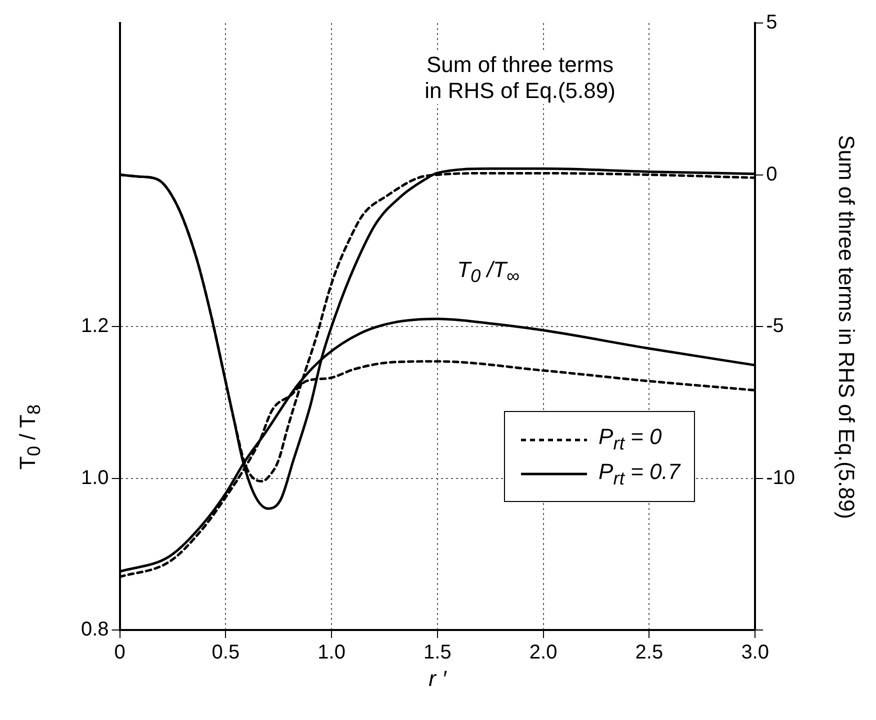 The width and height of the screenshot is (876, 720). I want to click on y-tick-label: 1.0, so click(94, 477).